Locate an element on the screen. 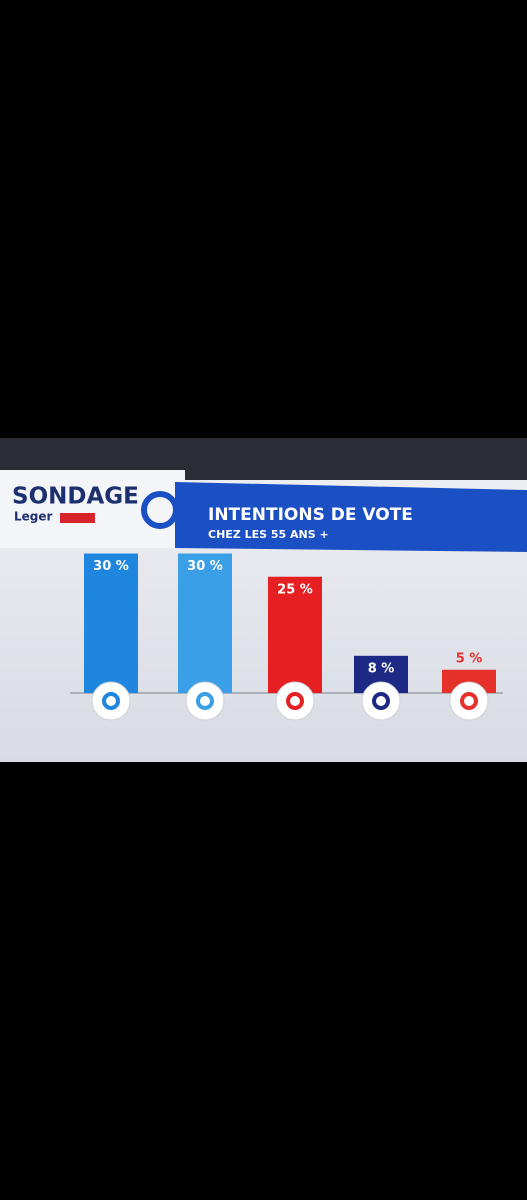  logo-mark is located at coordinates (160, 510).